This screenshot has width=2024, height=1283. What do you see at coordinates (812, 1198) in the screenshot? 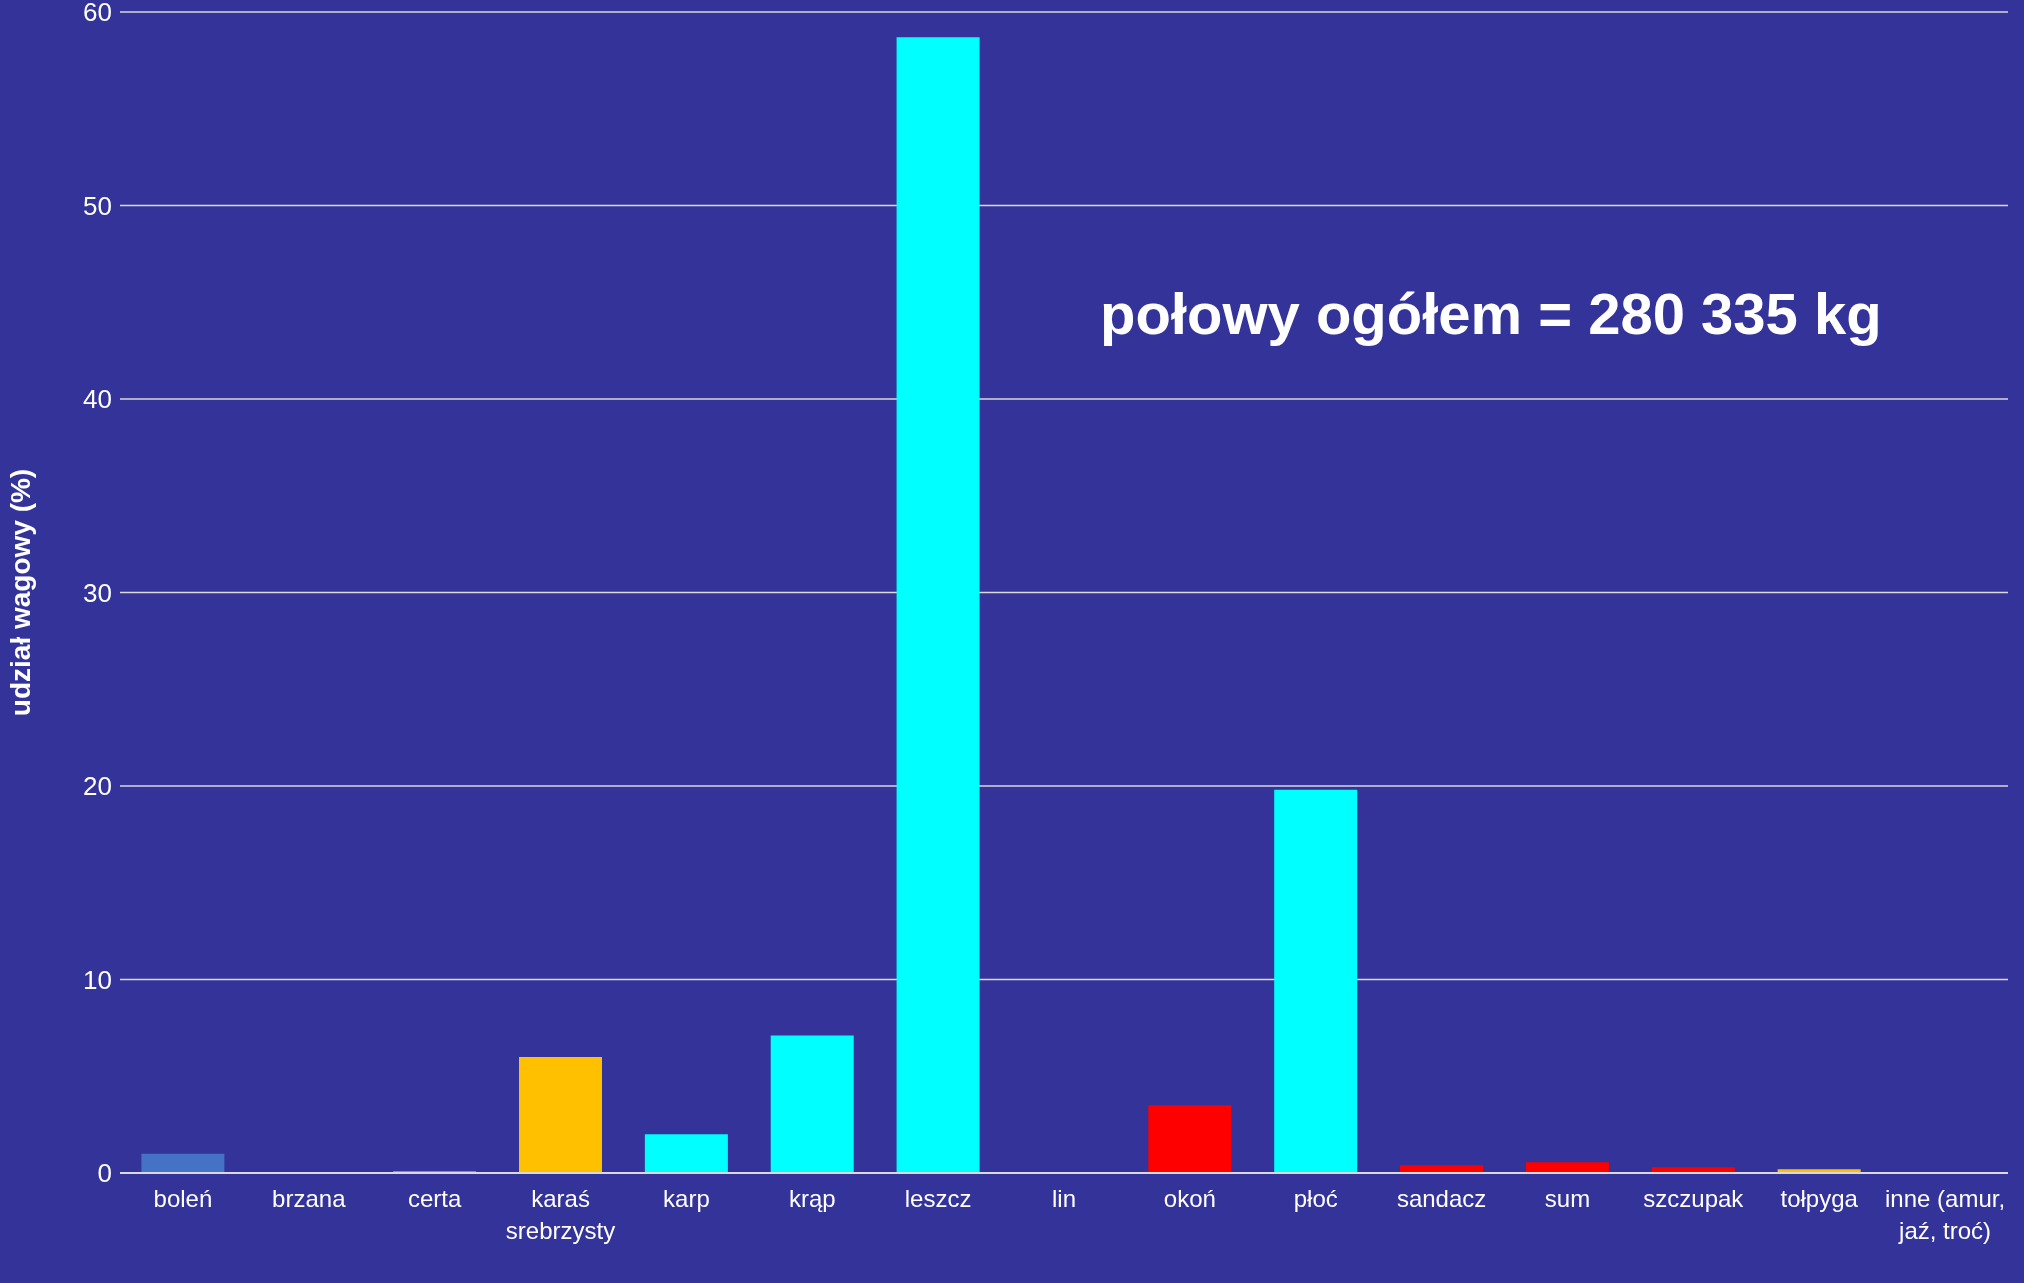
I see `x-tick-label: krąp` at bounding box center [812, 1198].